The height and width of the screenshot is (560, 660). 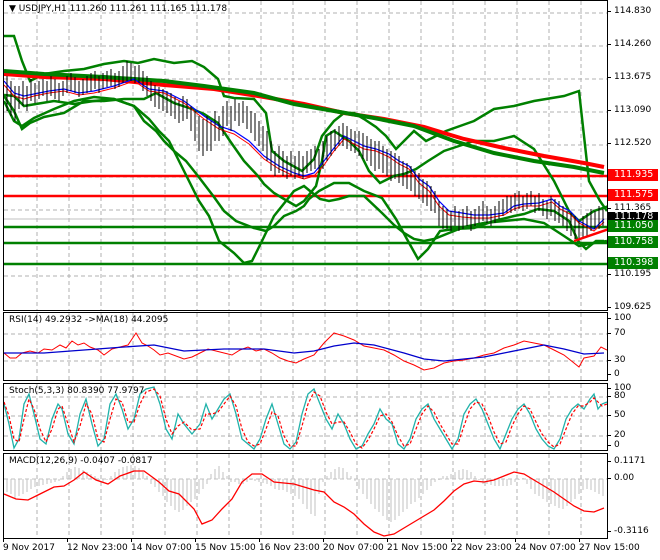 I want to click on stoch-label: Stoch(5,3,3) 80.8390 77.9797, so click(x=77, y=391).